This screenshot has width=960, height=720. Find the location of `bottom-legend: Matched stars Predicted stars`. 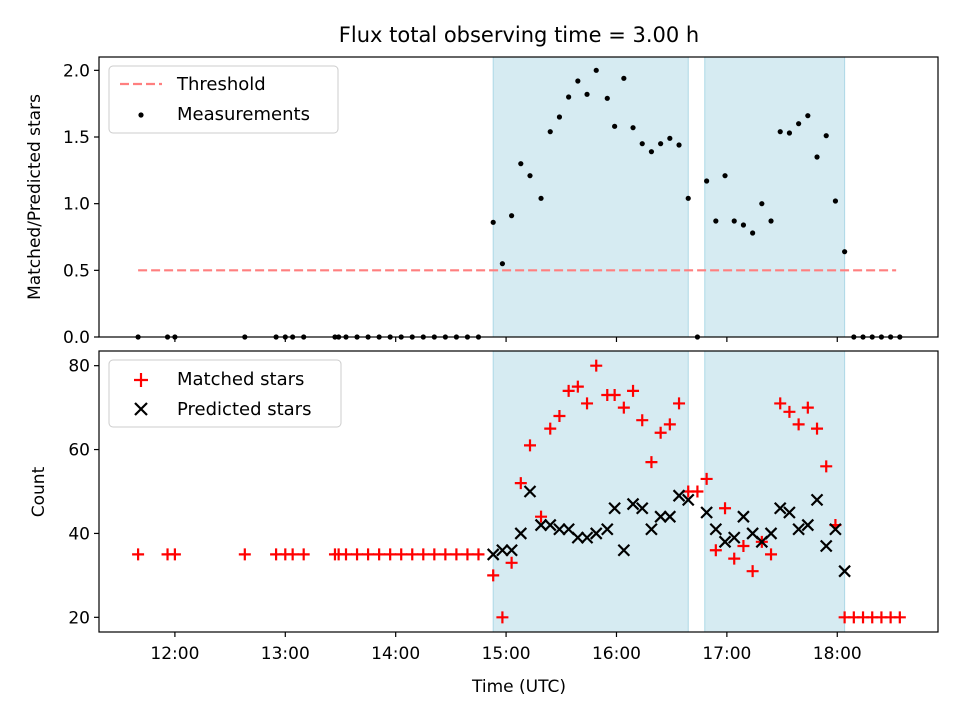

bottom-legend: Matched stars Predicted stars is located at coordinates (225, 393).